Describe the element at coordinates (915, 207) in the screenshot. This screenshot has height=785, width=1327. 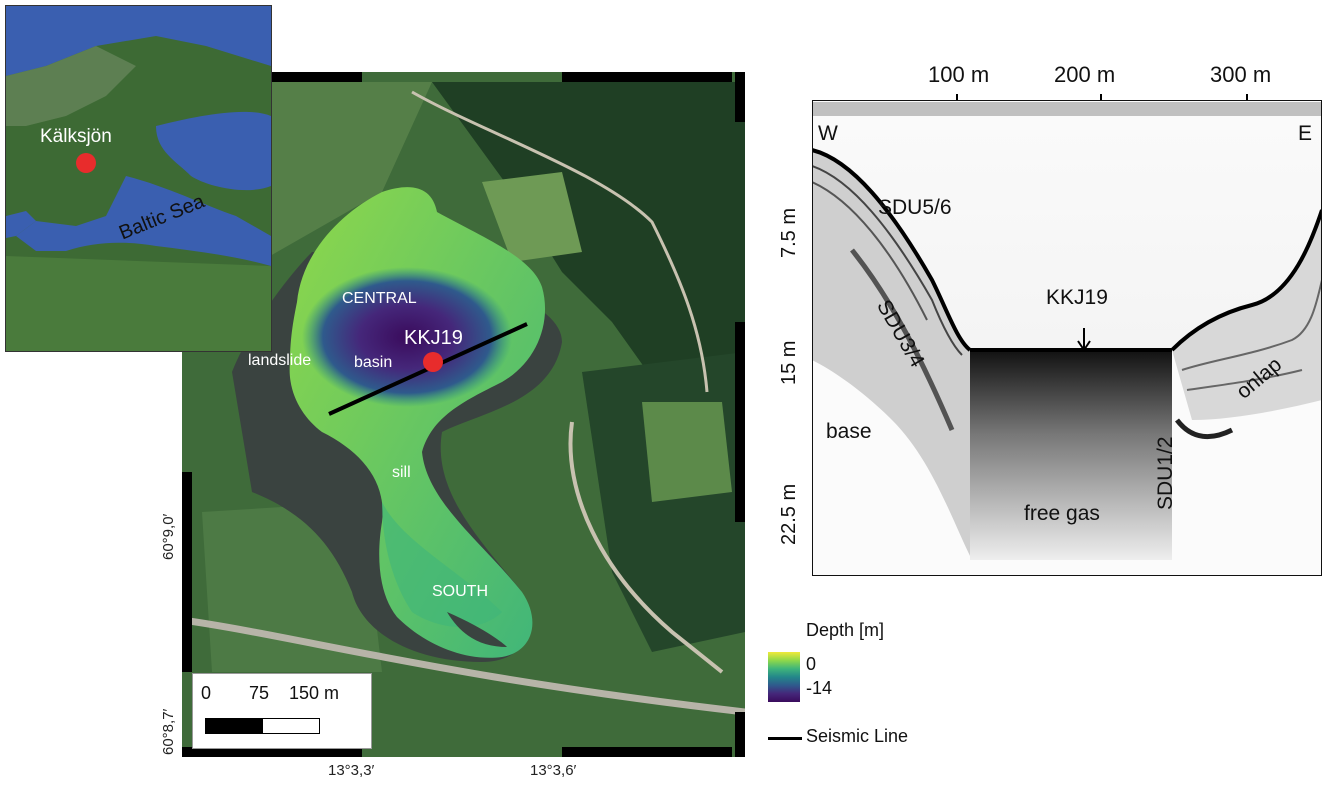
I see `seismic-label-sdu56: SDU5/6` at that location.